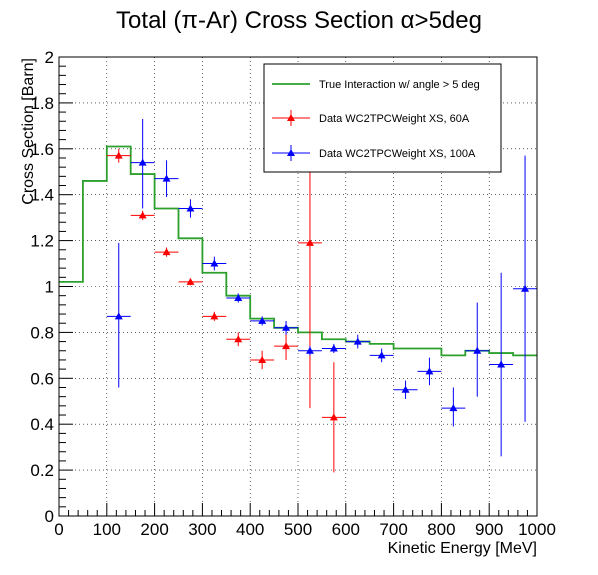 This screenshot has width=598, height=575. What do you see at coordinates (49, 287) in the screenshot?
I see `y-tick-label: 1` at bounding box center [49, 287].